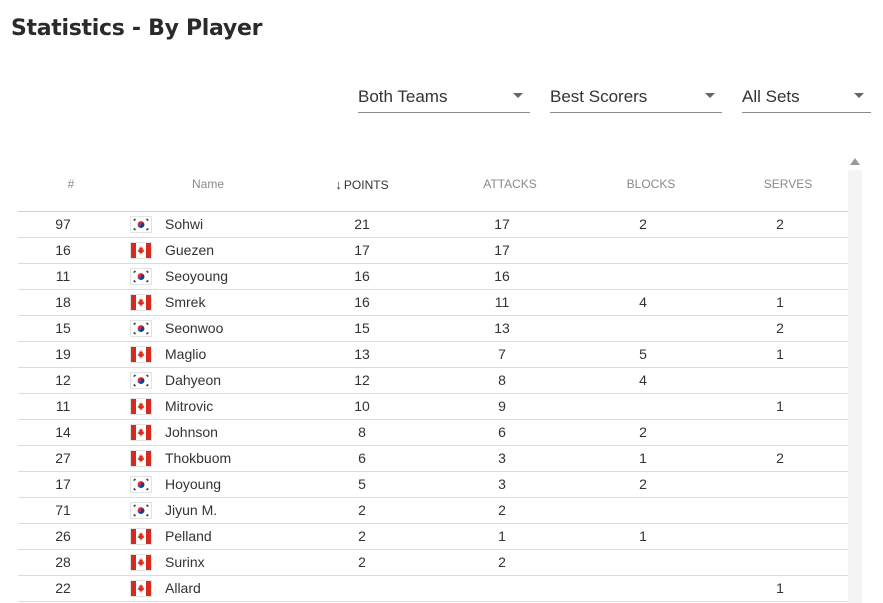 This screenshot has width=883, height=603. Describe the element at coordinates (433, 459) in the screenshot. I see `table-row: 27 Thokbuom 6 3 1 2` at that location.